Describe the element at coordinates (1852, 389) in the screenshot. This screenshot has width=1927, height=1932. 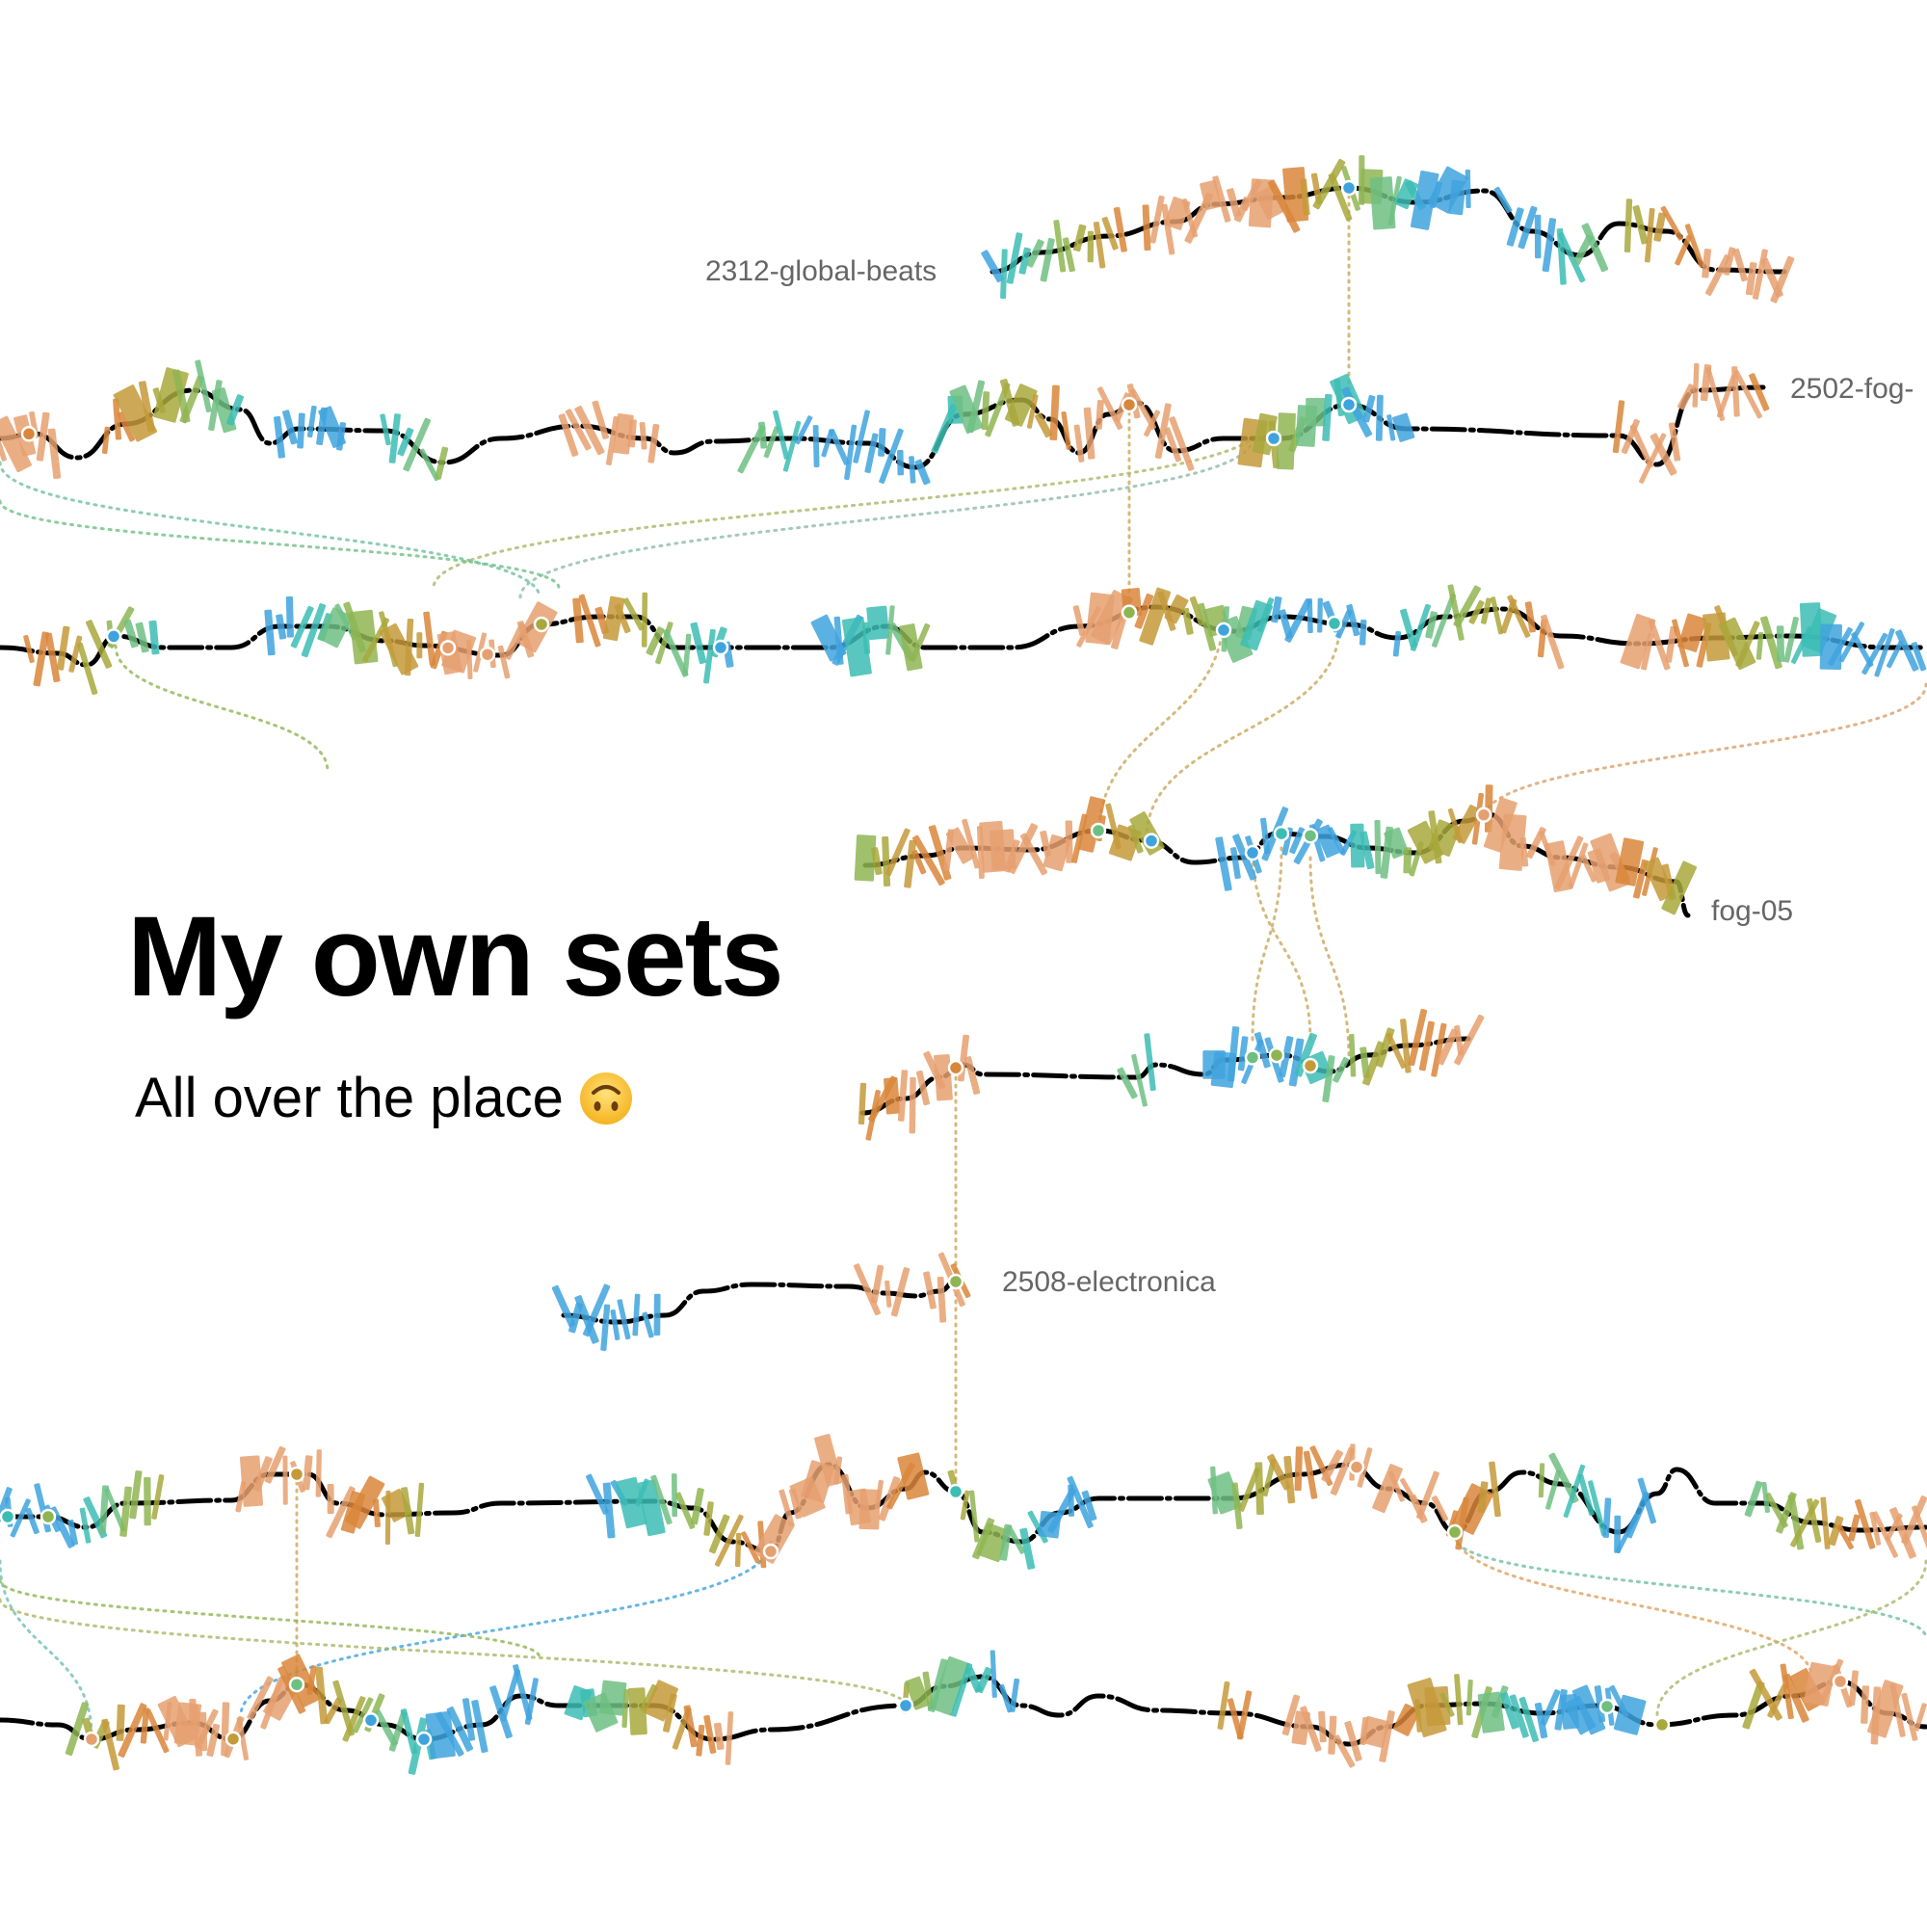
I see `set-label-2502-fog: 2502-fog-` at that location.